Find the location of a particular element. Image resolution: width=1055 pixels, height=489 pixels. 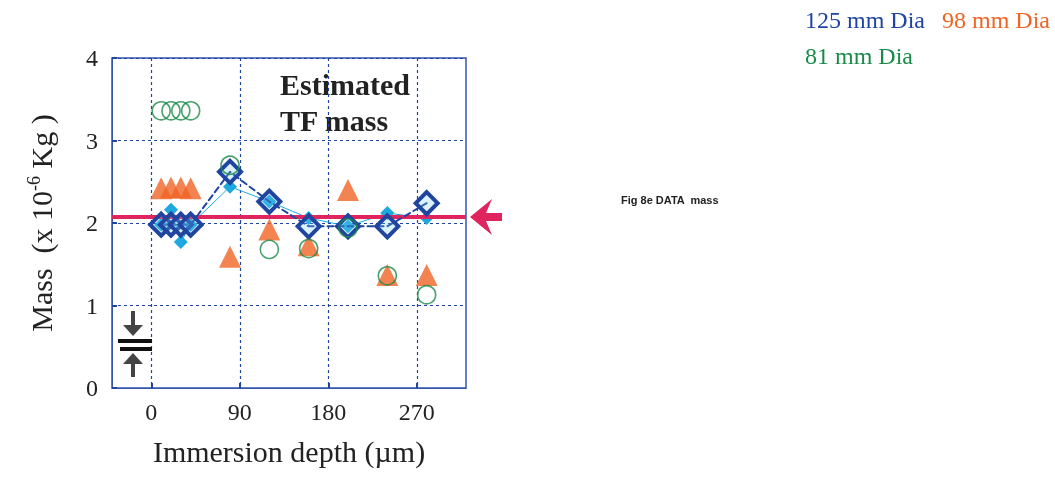

text: 81 mm Dia is located at coordinates (859, 56).